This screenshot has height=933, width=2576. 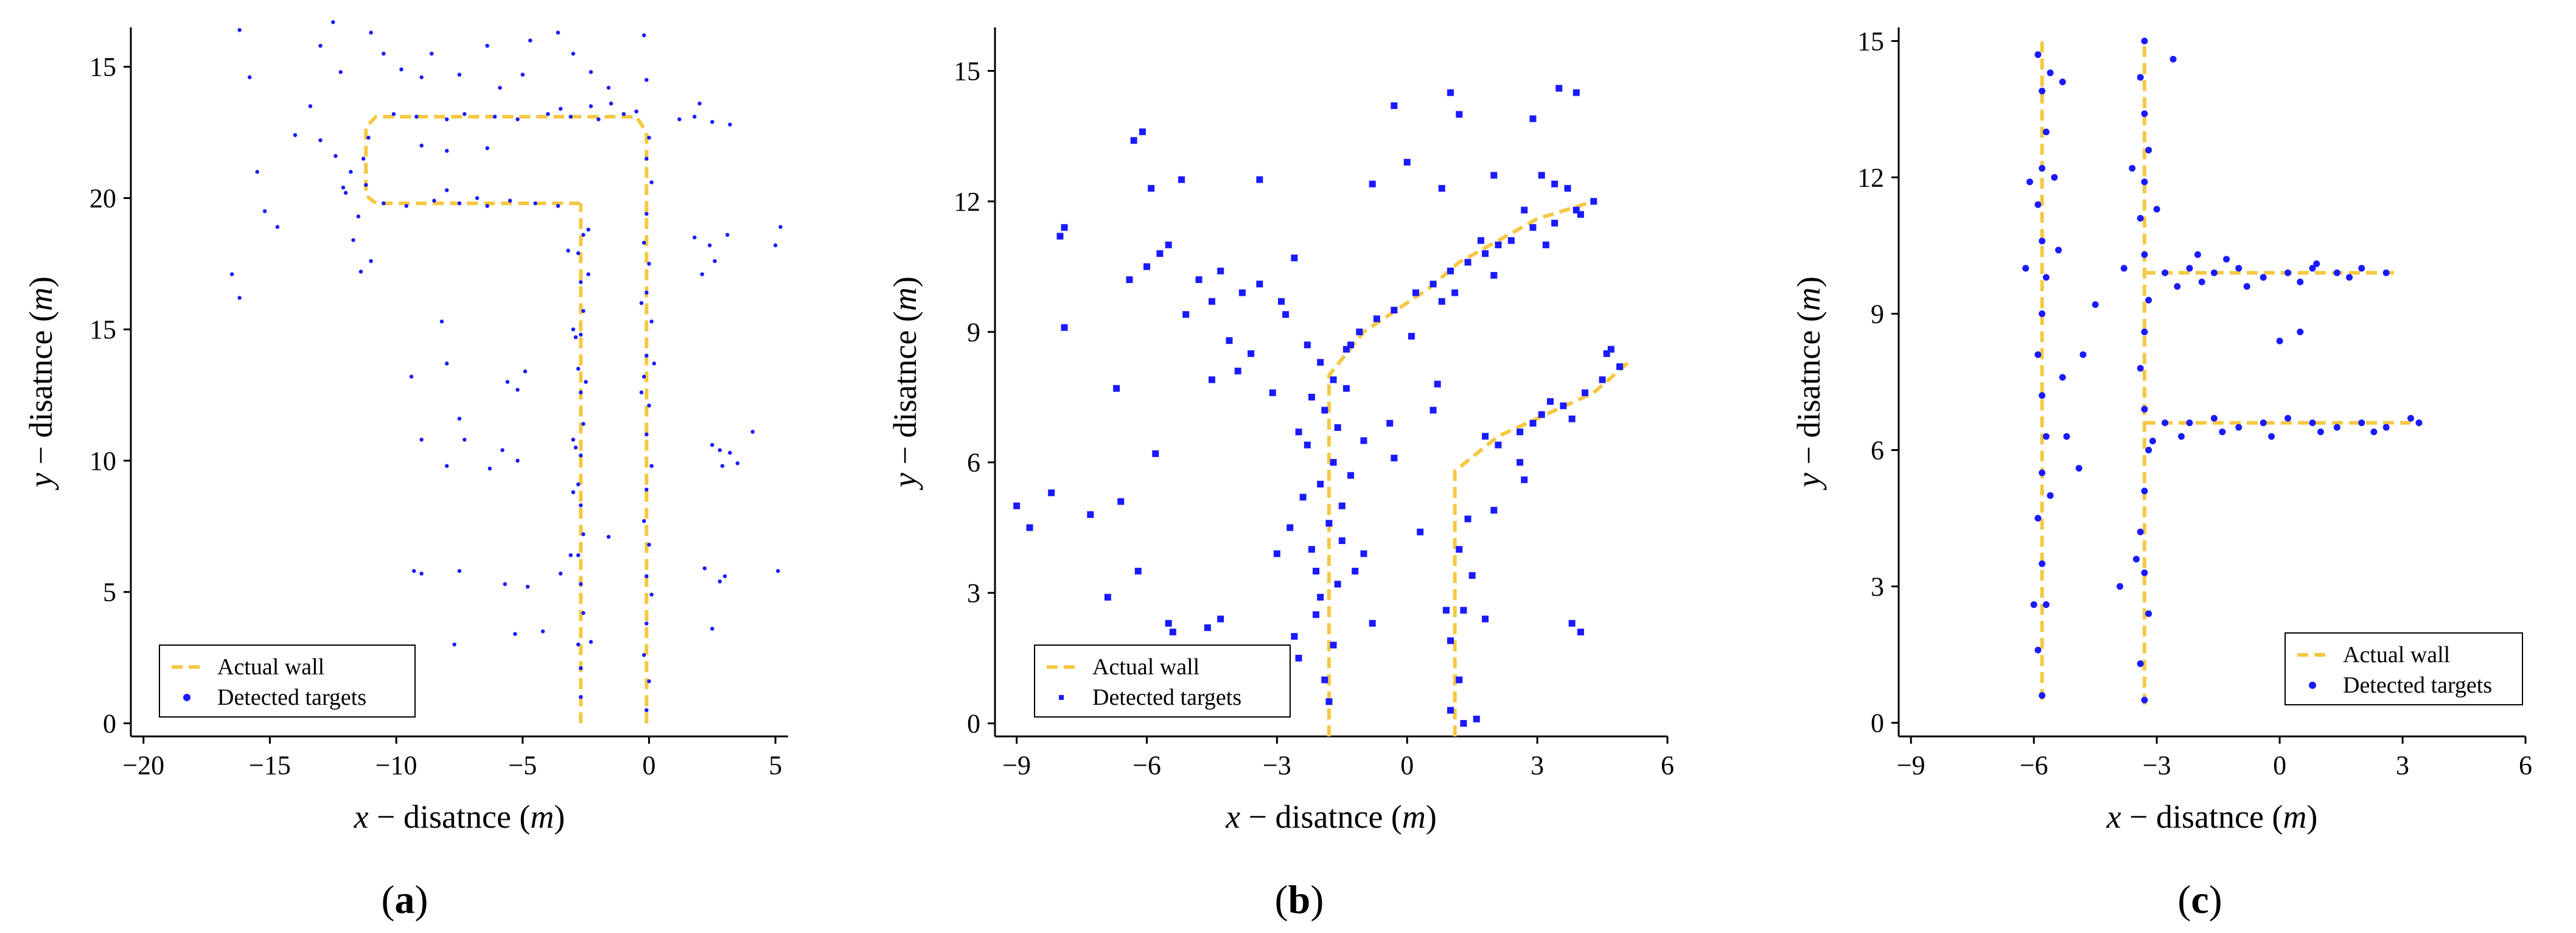 I want to click on y-tick-label: 6, so click(x=1877, y=451).